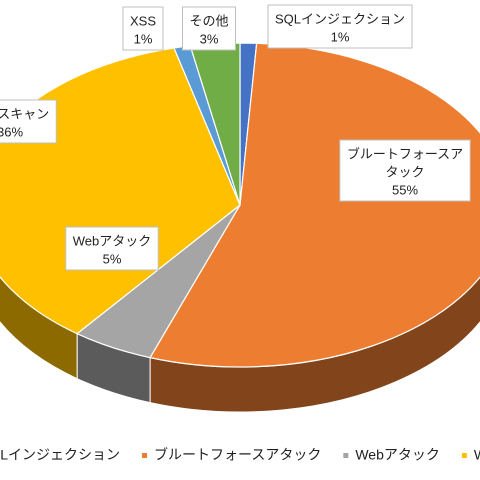  What do you see at coordinates (397, 455) in the screenshot?
I see `legend-label: Webアタック` at bounding box center [397, 455].